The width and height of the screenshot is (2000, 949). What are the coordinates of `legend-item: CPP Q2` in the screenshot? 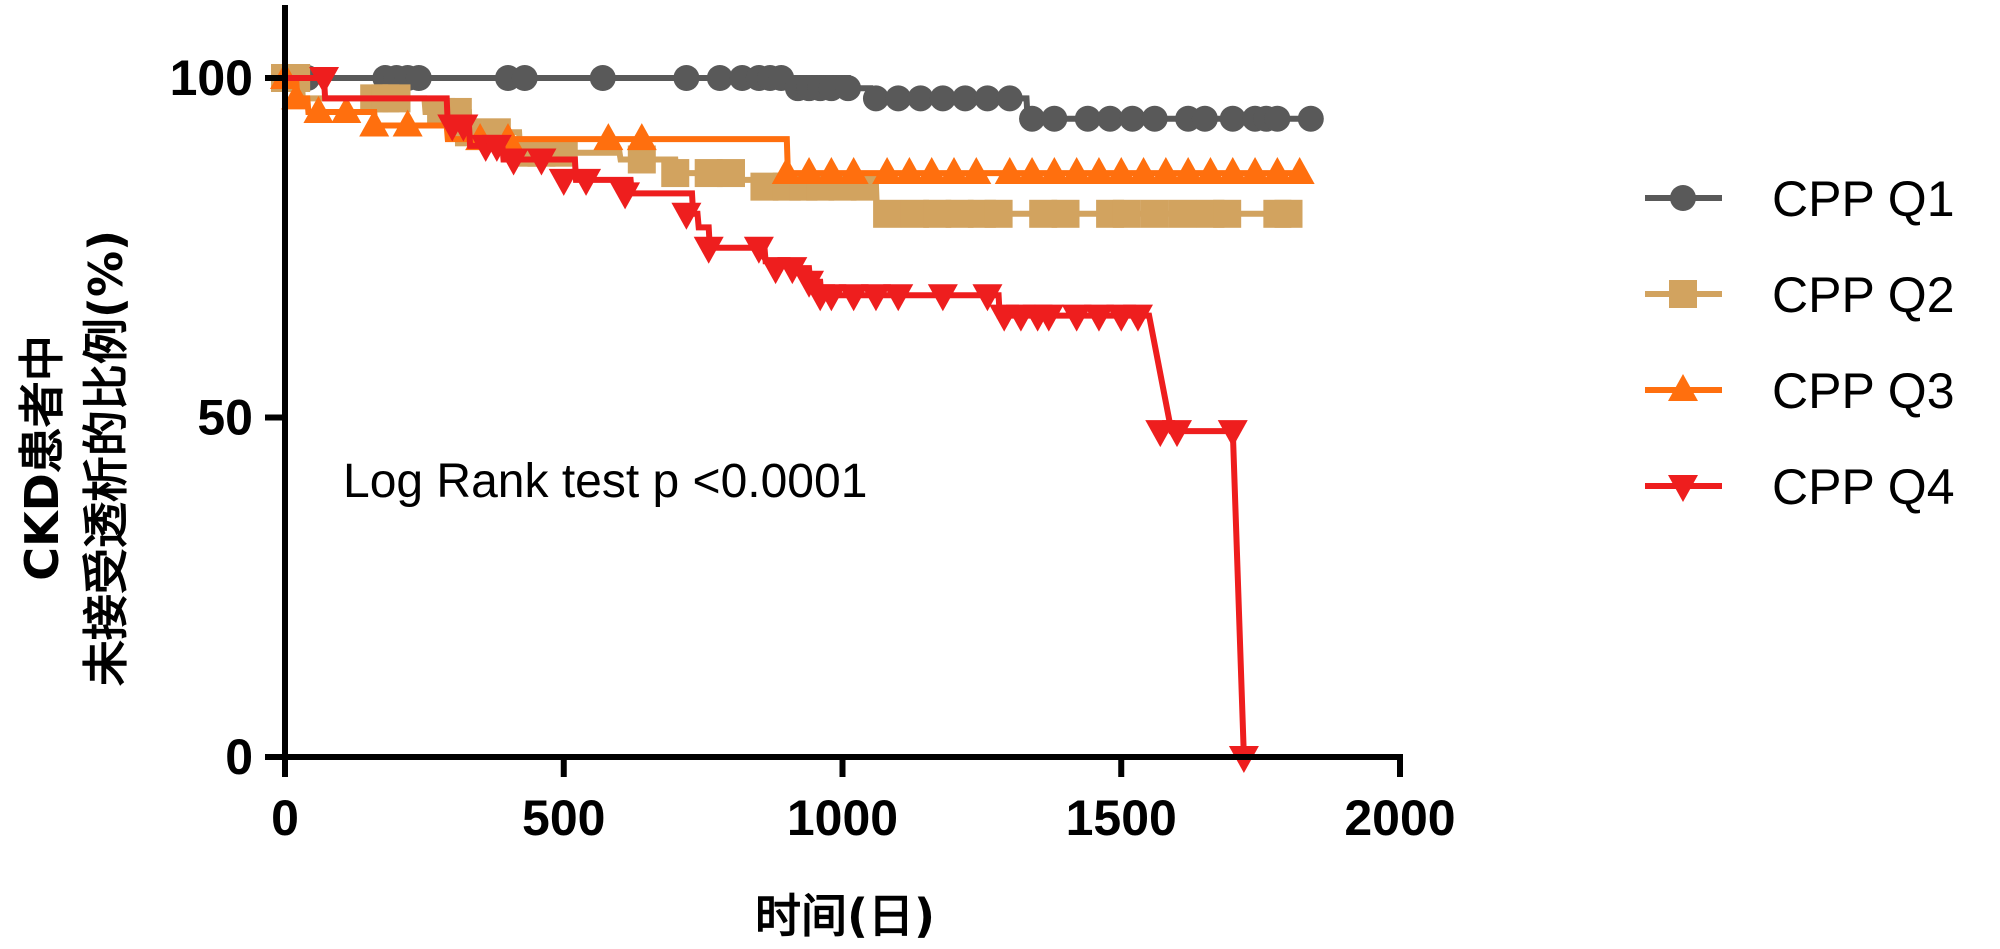 It's located at (1800, 295).